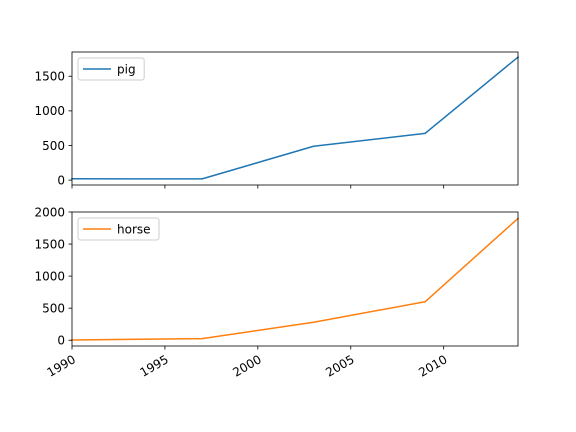 The height and width of the screenshot is (432, 576). I want to click on legend-label-horse: horse, so click(134, 230).